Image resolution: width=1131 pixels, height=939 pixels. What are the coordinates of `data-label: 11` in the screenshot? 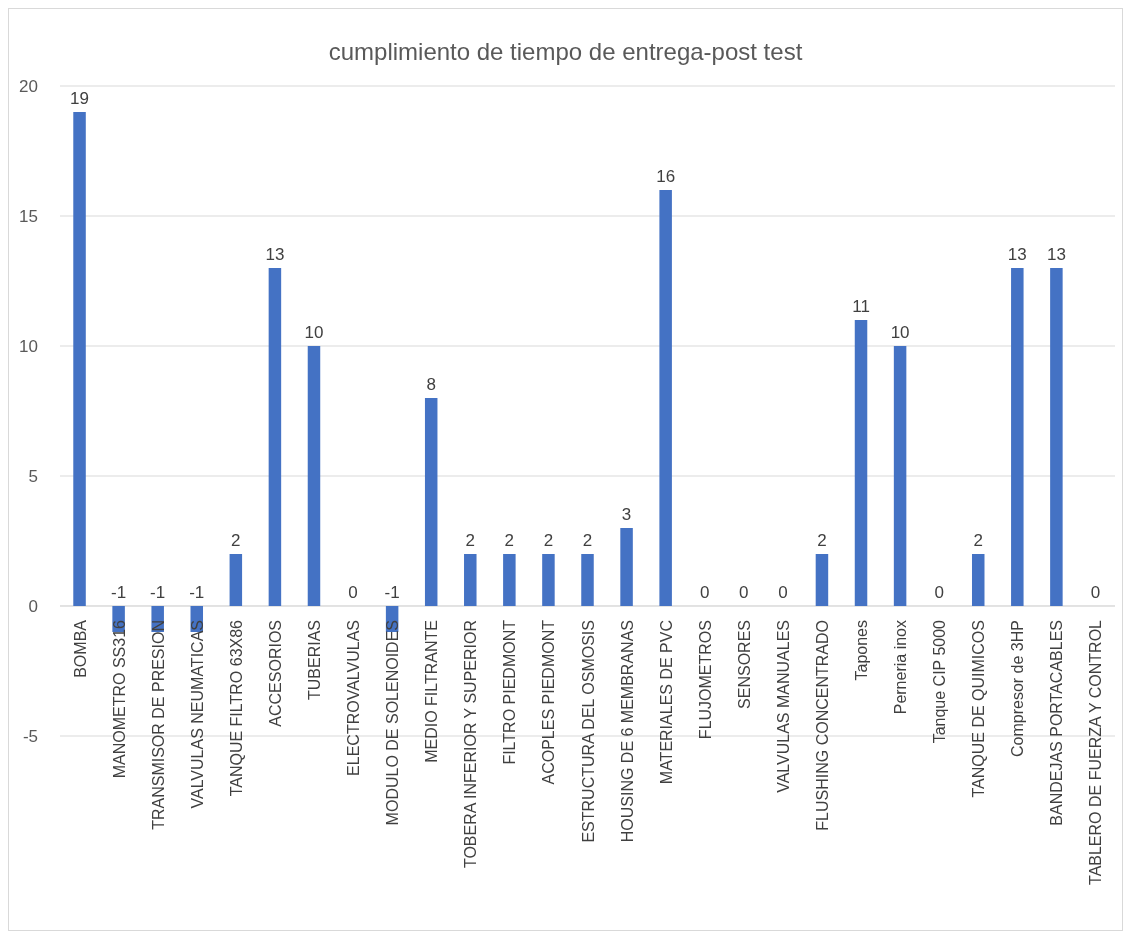 It's located at (861, 306).